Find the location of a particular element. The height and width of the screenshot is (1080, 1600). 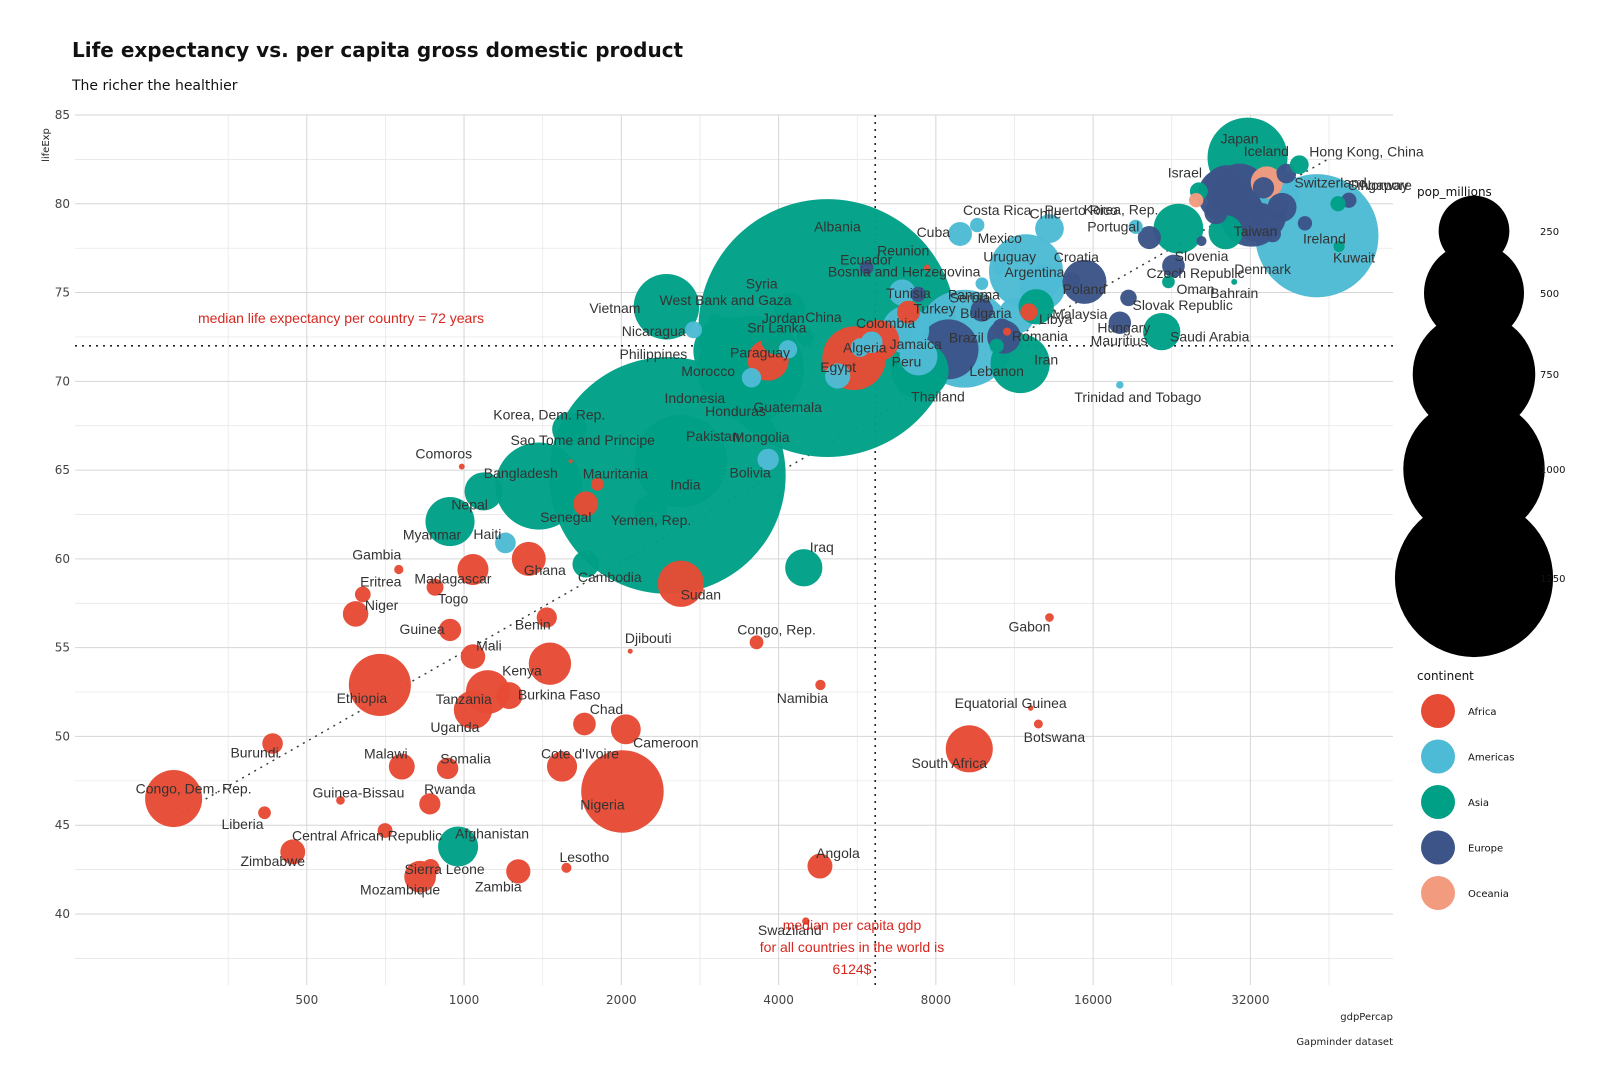

point-jordan is located at coordinates (805, 337).